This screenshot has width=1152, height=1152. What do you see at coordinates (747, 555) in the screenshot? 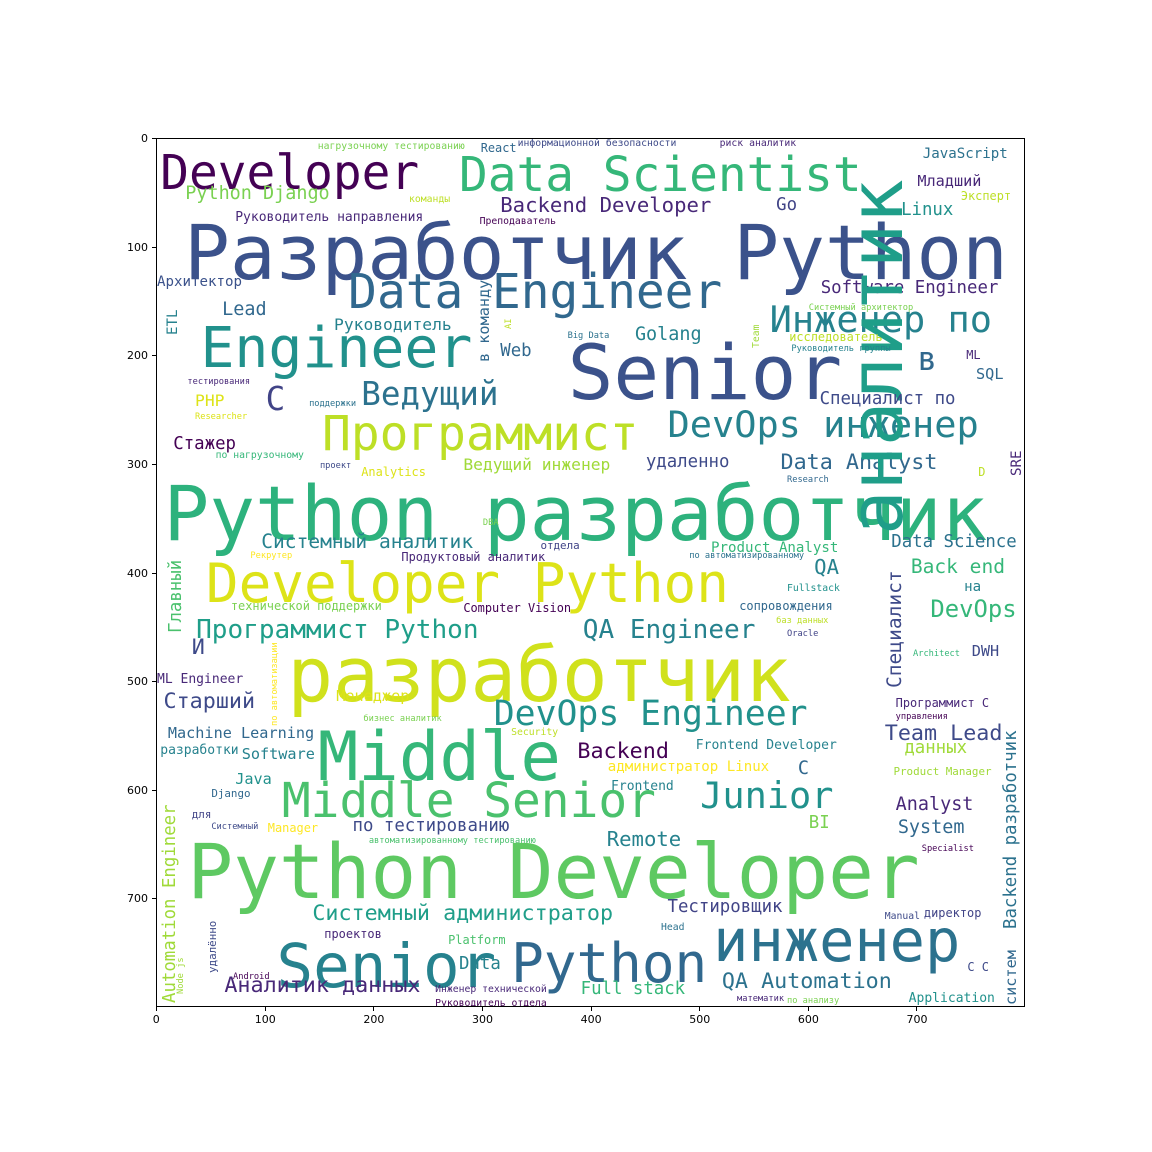
I see `word-92: по автоматизированному` at bounding box center [747, 555].